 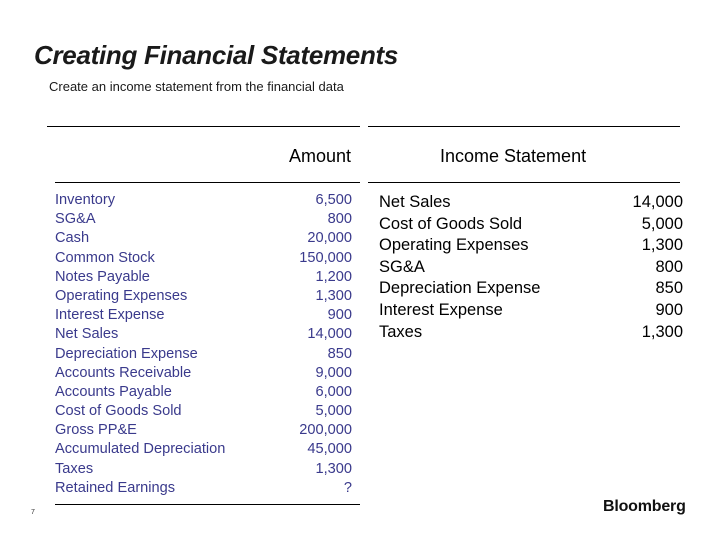 What do you see at coordinates (333, 200) in the screenshot?
I see `list-item: 6,500` at bounding box center [333, 200].